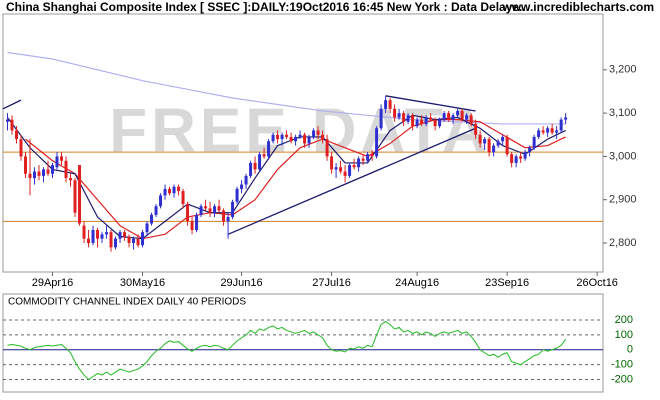 The height and width of the screenshot is (400, 660). I want to click on x-tick-label: 29Apr16, so click(53, 283).